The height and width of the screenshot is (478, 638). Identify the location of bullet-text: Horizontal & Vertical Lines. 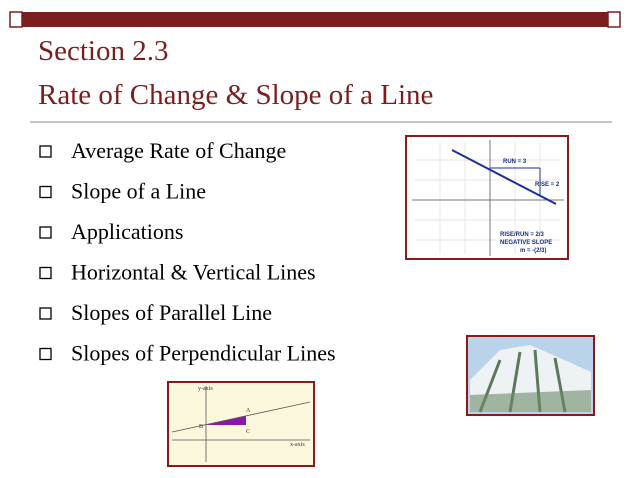
(193, 272).